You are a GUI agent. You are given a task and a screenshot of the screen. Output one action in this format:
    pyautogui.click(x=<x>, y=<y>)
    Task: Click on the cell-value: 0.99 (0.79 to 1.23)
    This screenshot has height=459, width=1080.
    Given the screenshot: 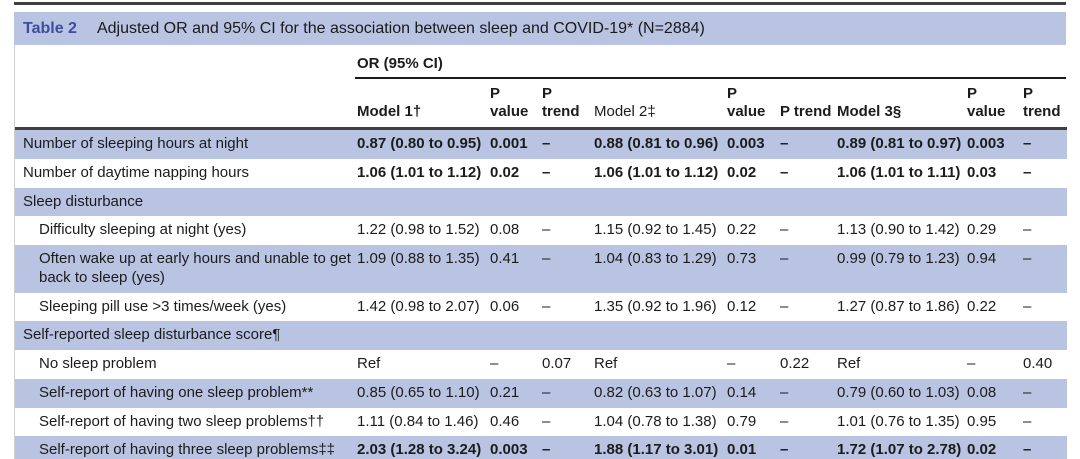 What is the action you would take?
    pyautogui.click(x=898, y=258)
    